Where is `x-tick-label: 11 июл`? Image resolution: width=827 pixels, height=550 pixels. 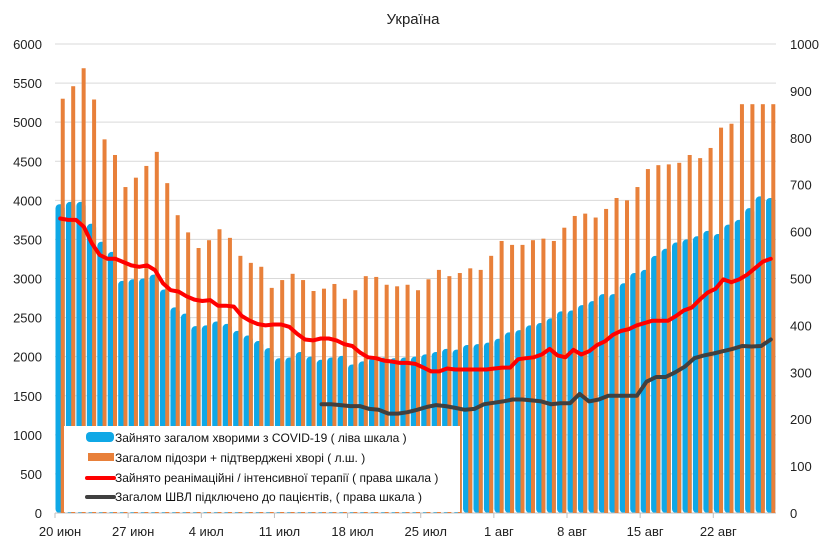
x-tick-label: 11 июл is located at coordinates (279, 531).